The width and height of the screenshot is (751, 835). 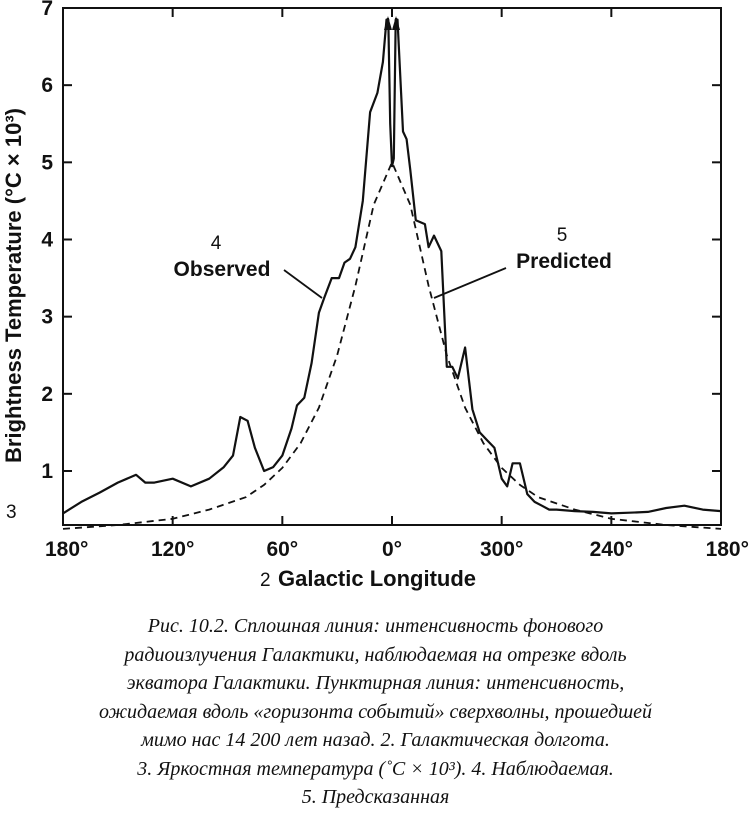 I want to click on annotation-observed-label: Observed, so click(x=222, y=269).